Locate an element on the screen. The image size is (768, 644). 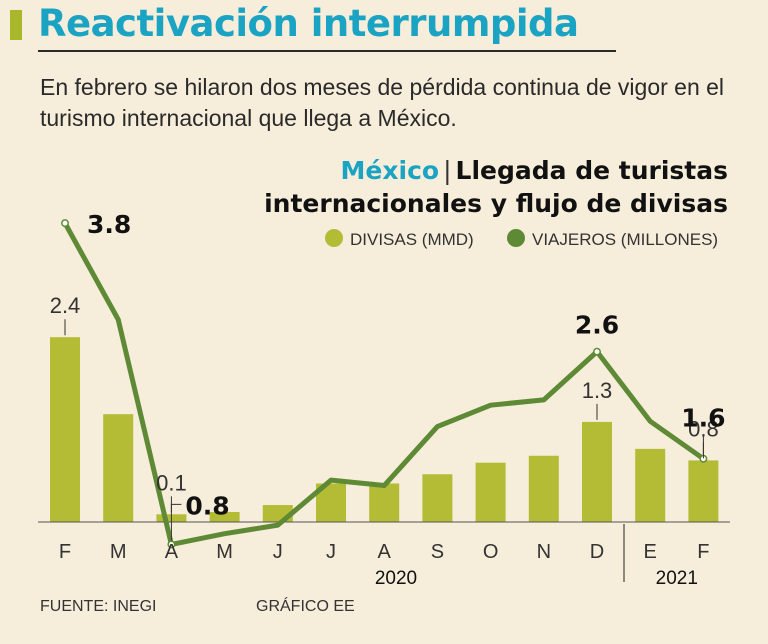
x-tick-label-9: N is located at coordinates (544, 552).